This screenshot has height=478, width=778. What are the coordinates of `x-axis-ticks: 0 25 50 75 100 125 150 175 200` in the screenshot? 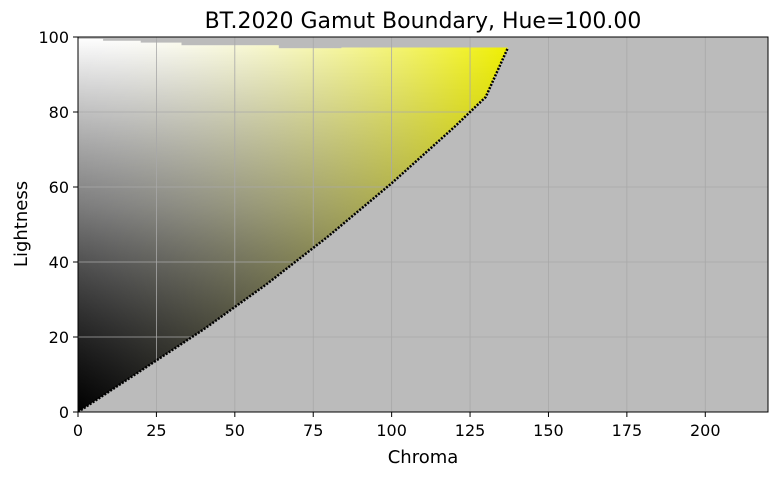 It's located at (397, 426).